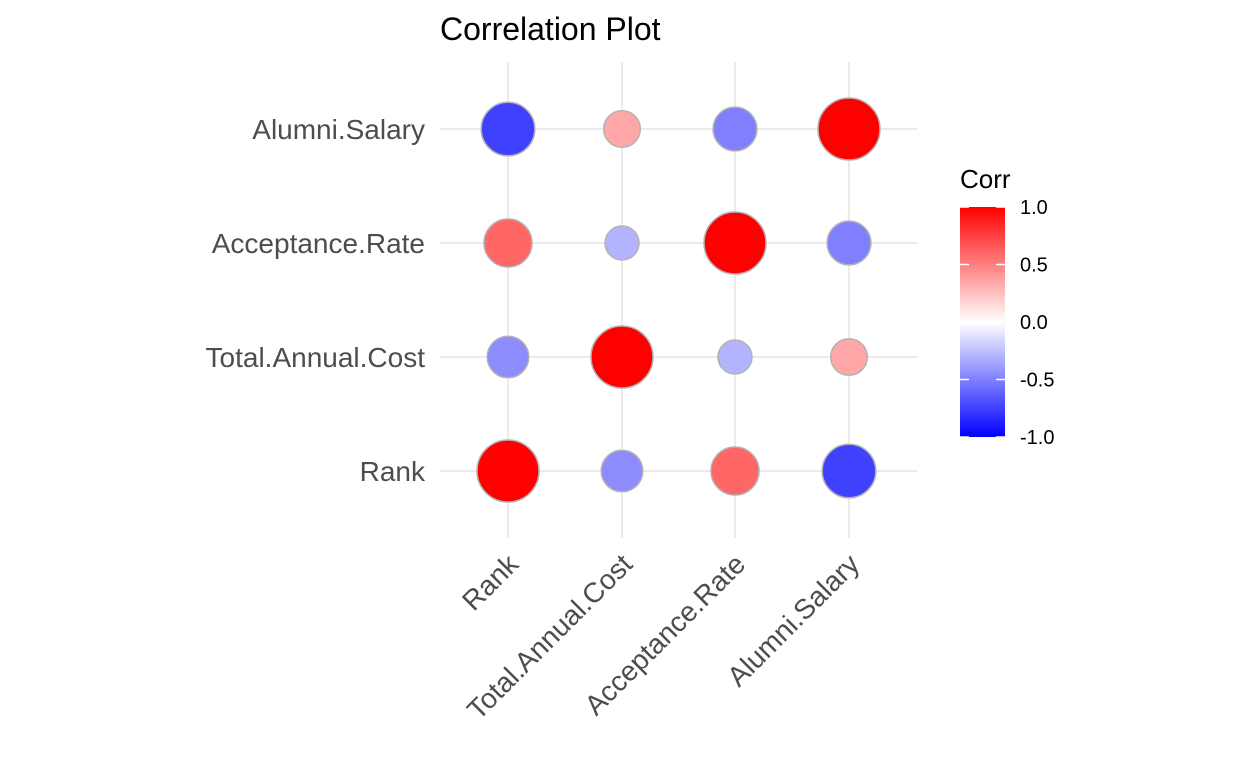 This screenshot has height=768, width=1248. I want to click on legend-ticks: 1.0 0.5 0.0 -0.5 -1.0, so click(1007, 323).